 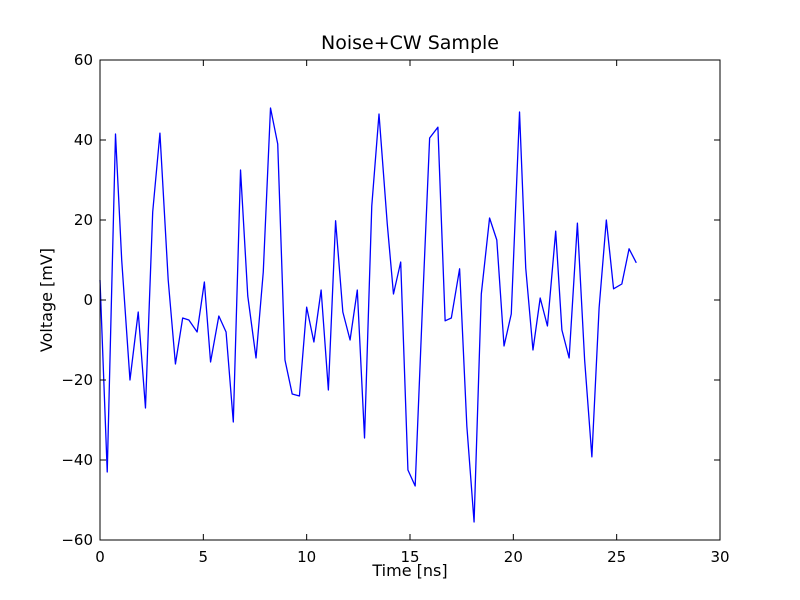 I want to click on x-tick-label-5: 25, so click(x=616, y=557).